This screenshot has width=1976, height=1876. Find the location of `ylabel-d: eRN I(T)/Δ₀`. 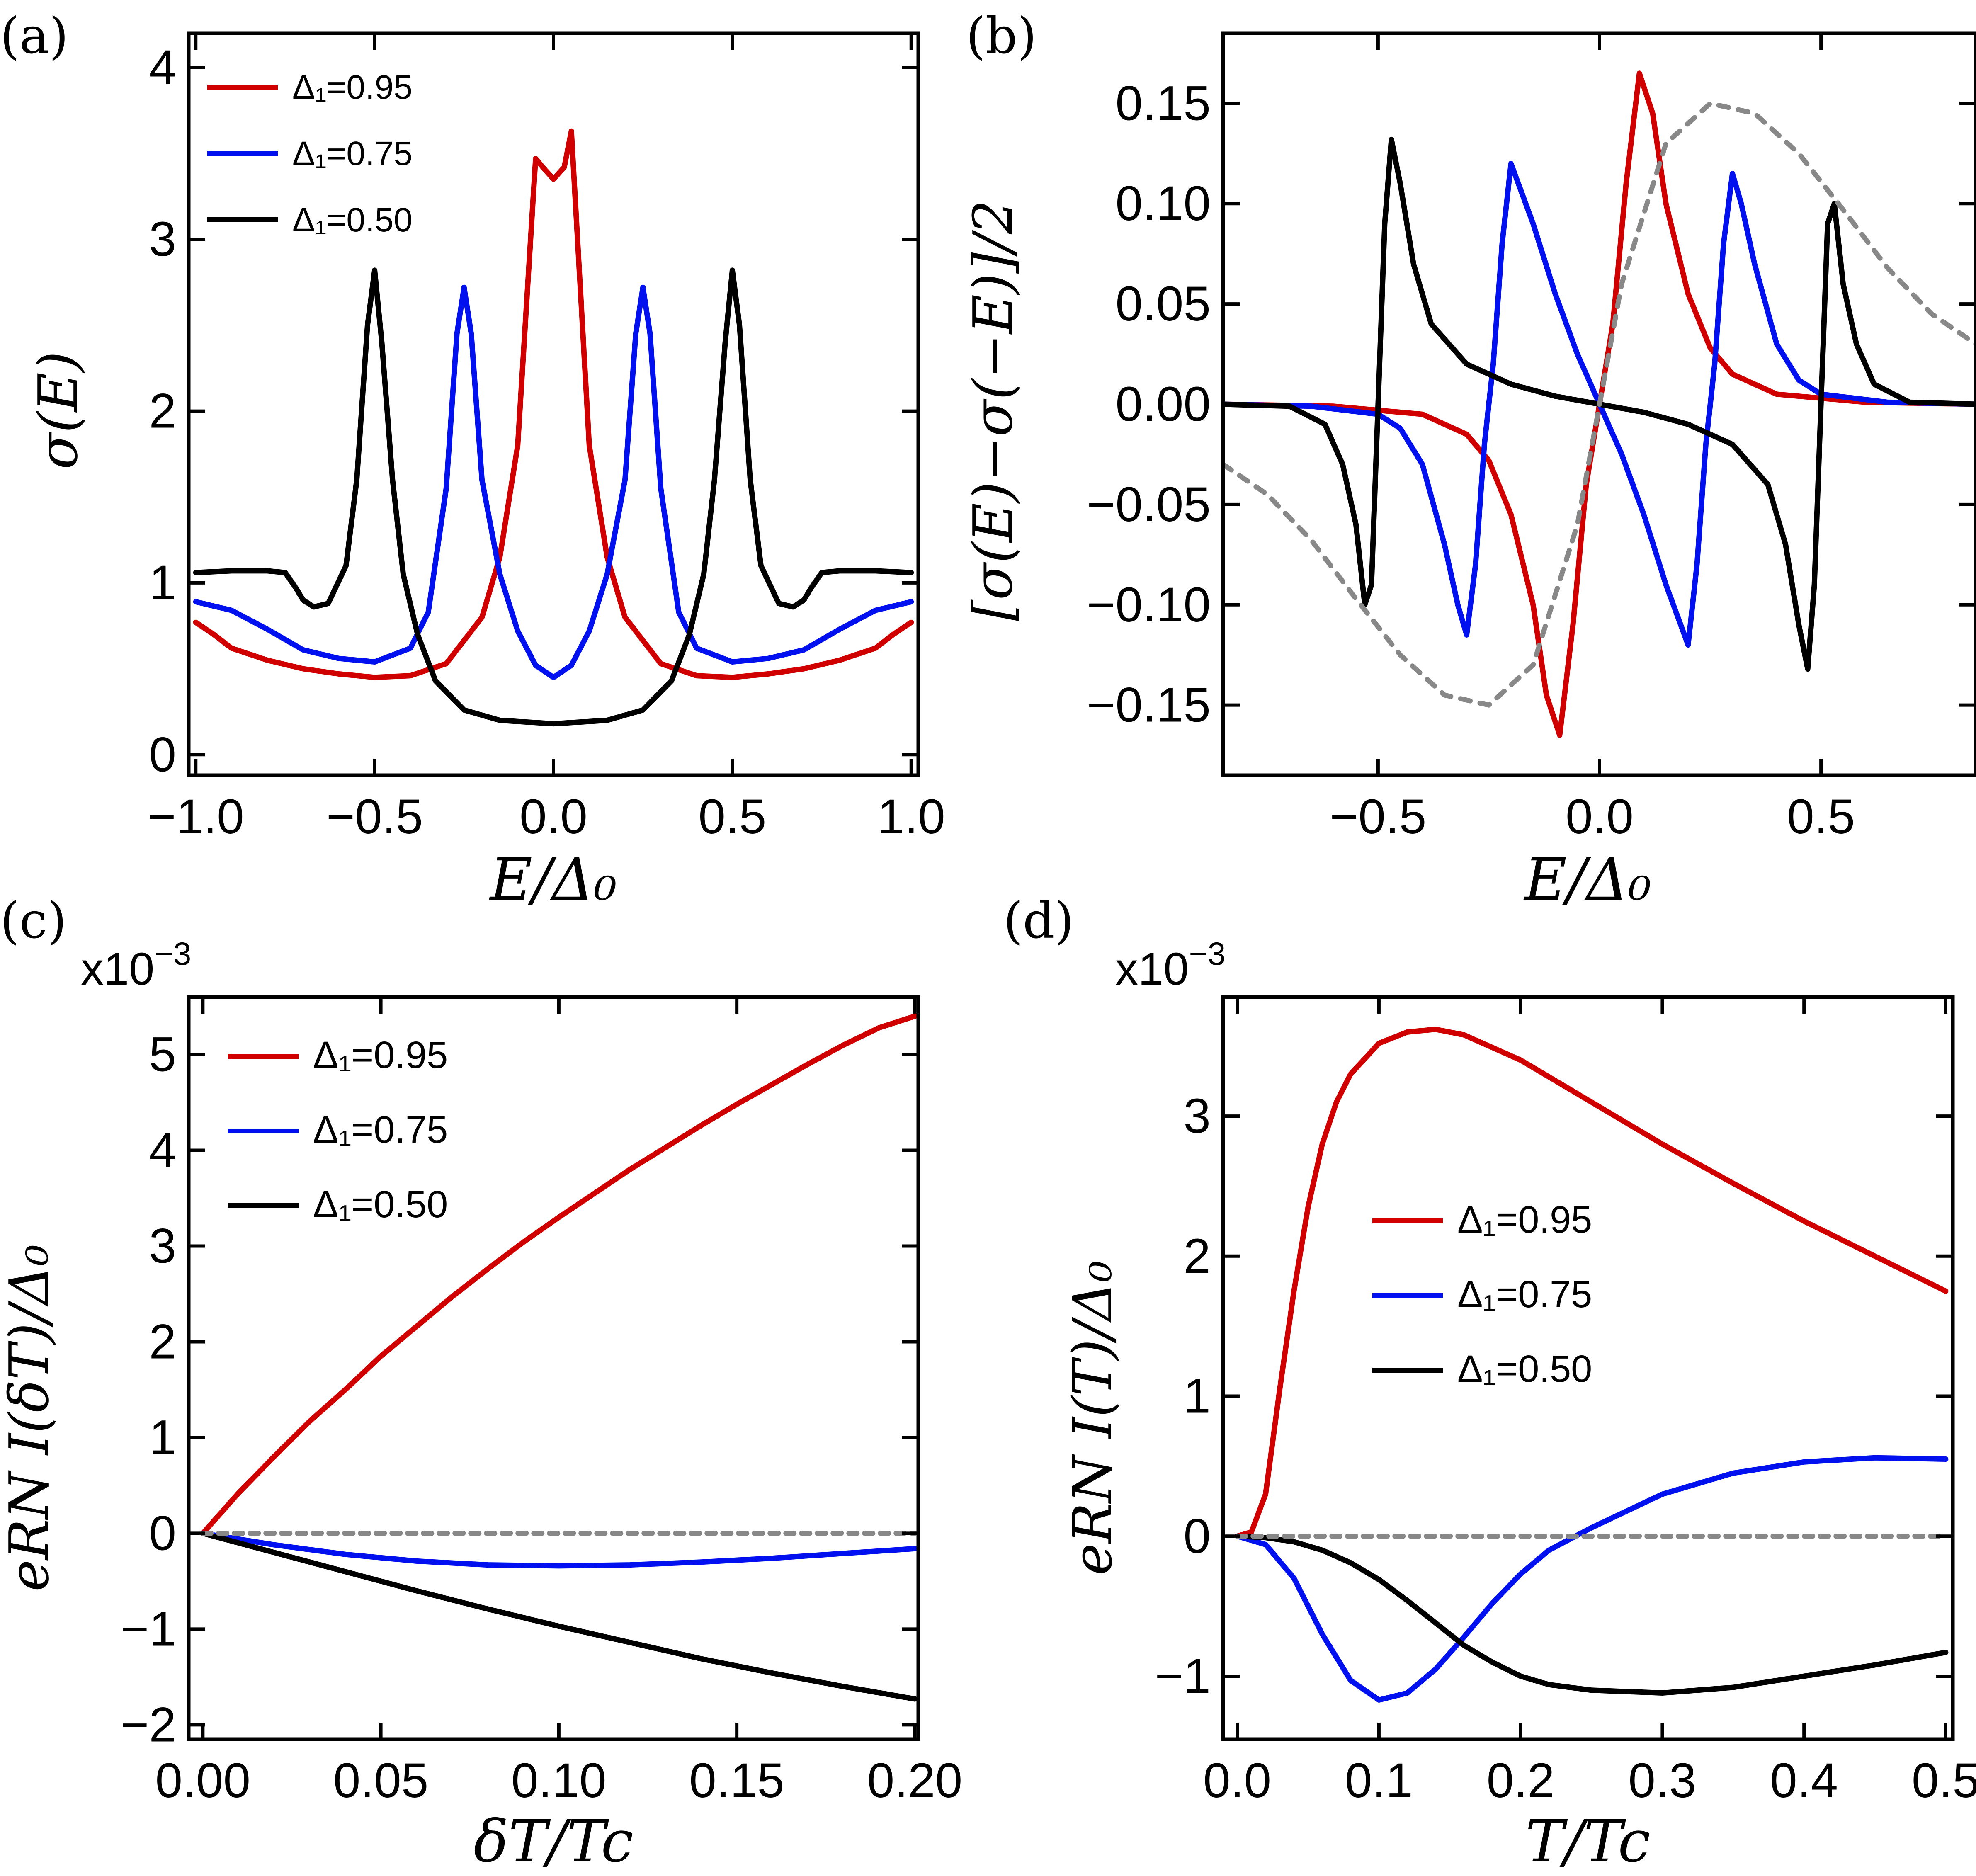

ylabel-d: eRN I(T)/Δ₀ is located at coordinates (1093, 1417).